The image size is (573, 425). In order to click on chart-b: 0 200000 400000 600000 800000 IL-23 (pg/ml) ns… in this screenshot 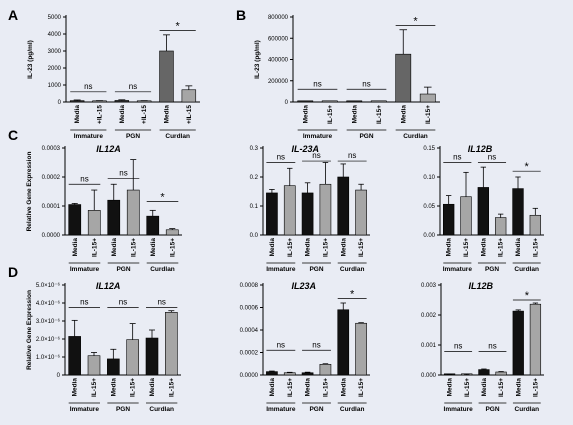, I will do `click(347, 77)`.